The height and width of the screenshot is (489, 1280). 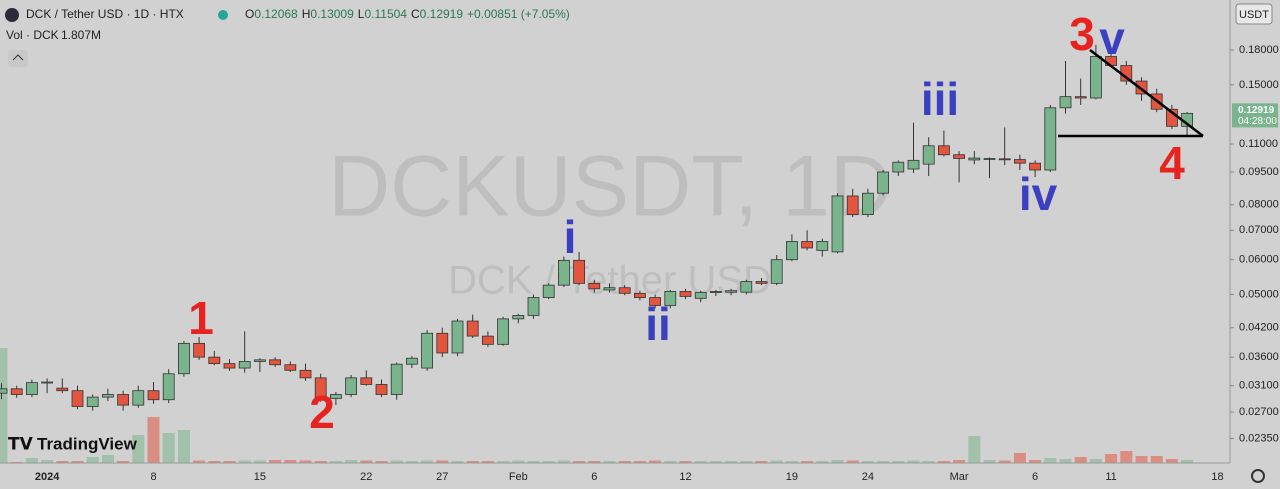 I want to click on symbol-title: DCK / Tether USD · 1D · HTX, so click(x=105, y=14).